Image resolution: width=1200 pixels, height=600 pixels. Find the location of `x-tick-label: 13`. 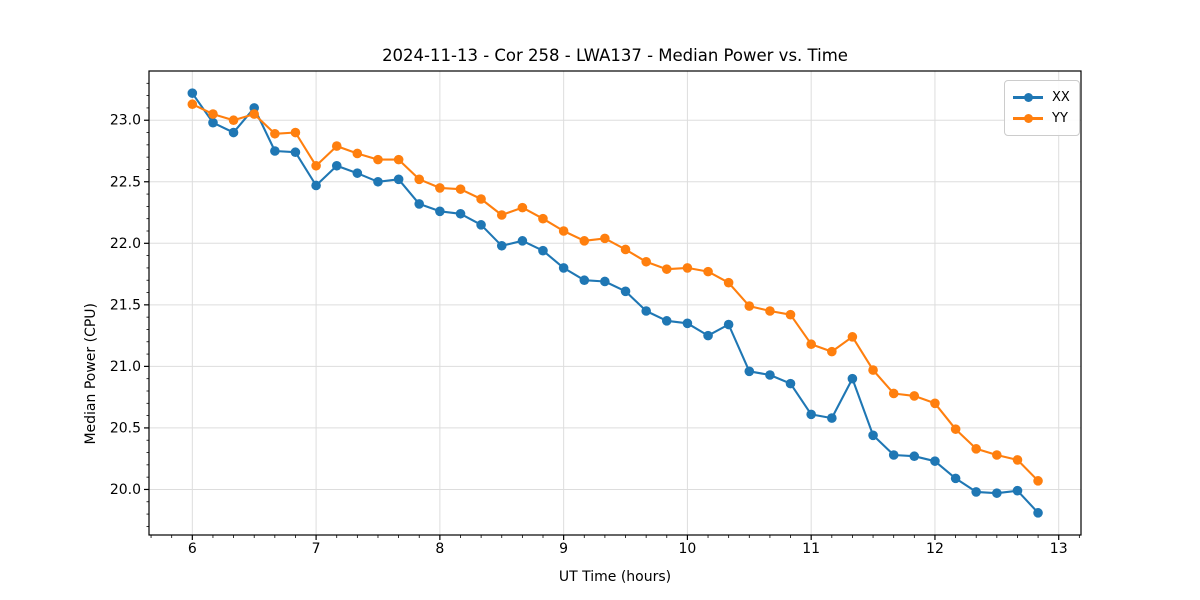

x-tick-label: 13 is located at coordinates (1059, 549).